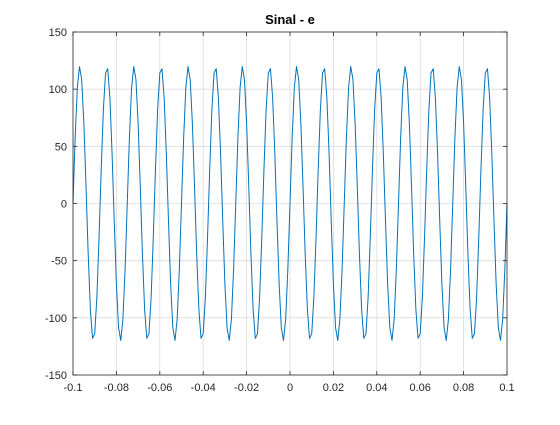 This screenshot has height=425, width=560. What do you see at coordinates (56, 376) in the screenshot?
I see `y-tick-label: -150` at bounding box center [56, 376].